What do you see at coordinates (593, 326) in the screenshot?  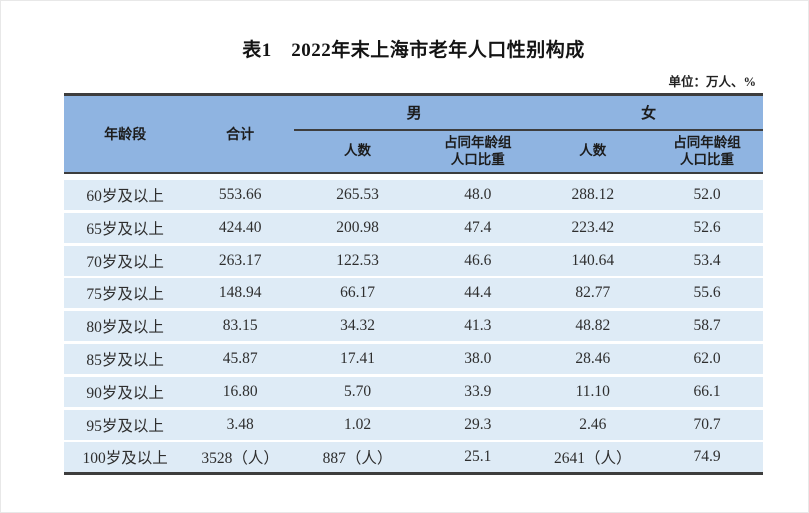 I see `cell-female-count: 48.82` at bounding box center [593, 326].